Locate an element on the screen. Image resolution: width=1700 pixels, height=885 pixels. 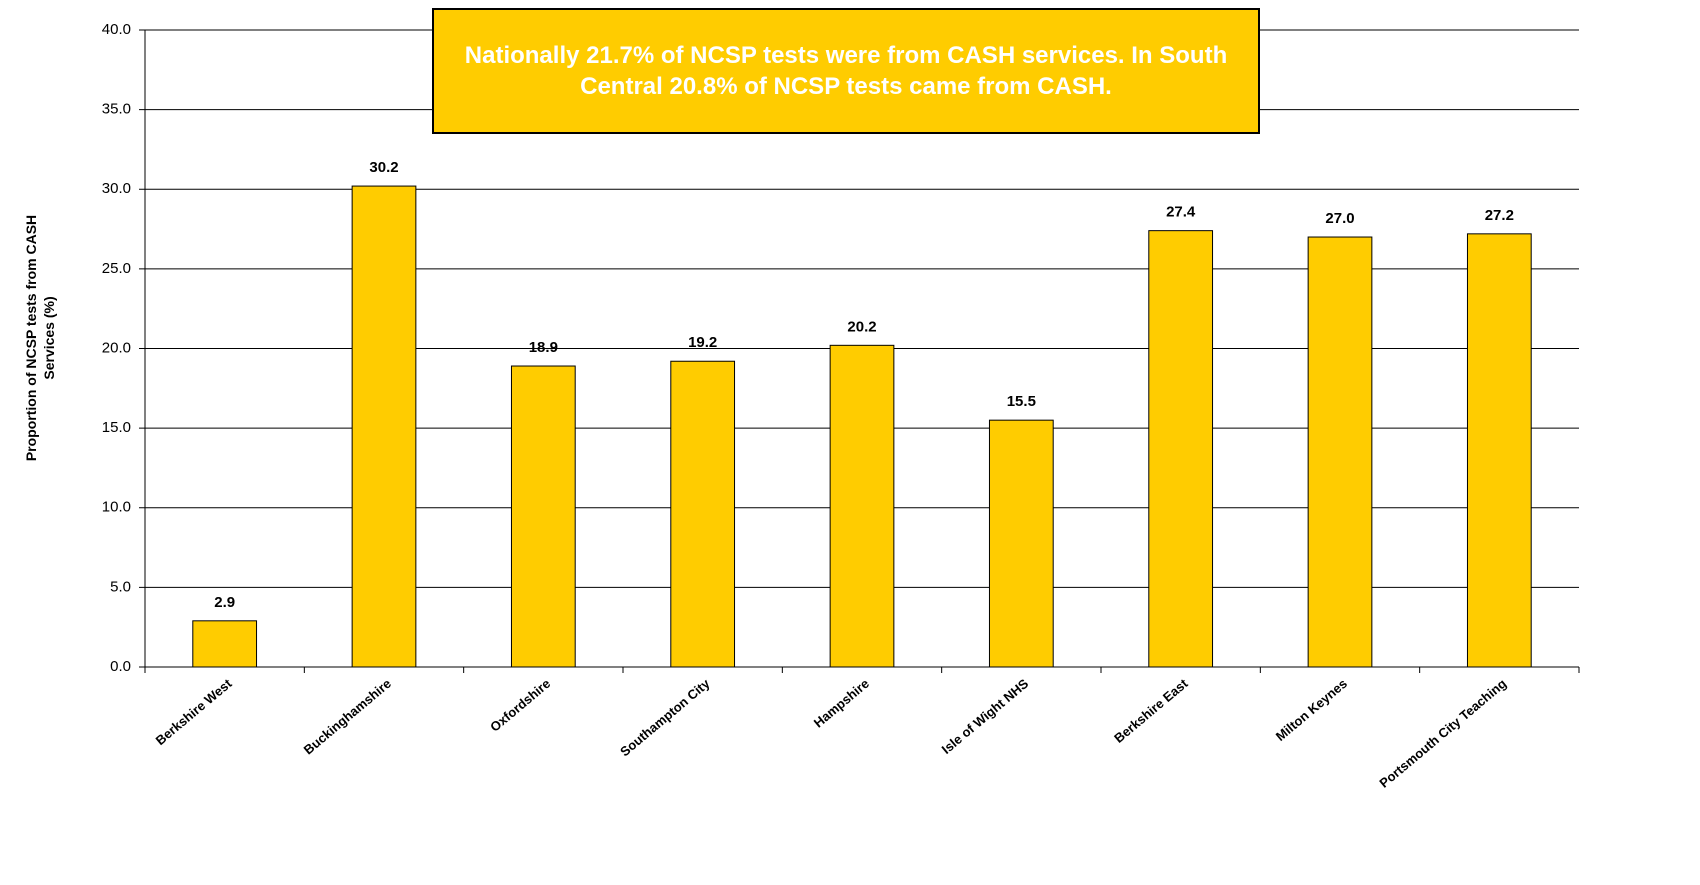
data-label: 18.9 is located at coordinates (543, 347).